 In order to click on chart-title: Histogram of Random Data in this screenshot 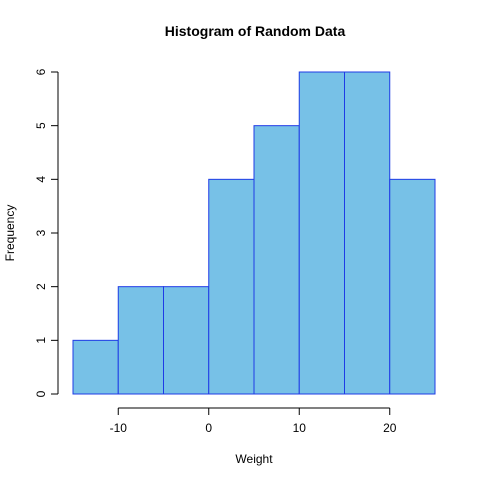, I will do `click(255, 31)`.